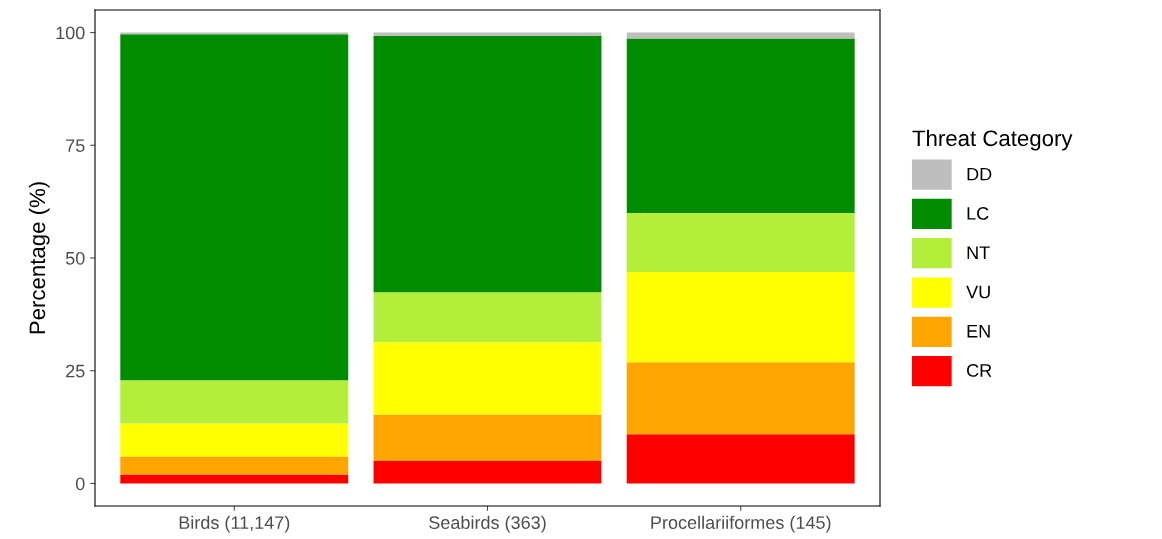  I want to click on x-tick-label: Birds (11,147), so click(234, 524).